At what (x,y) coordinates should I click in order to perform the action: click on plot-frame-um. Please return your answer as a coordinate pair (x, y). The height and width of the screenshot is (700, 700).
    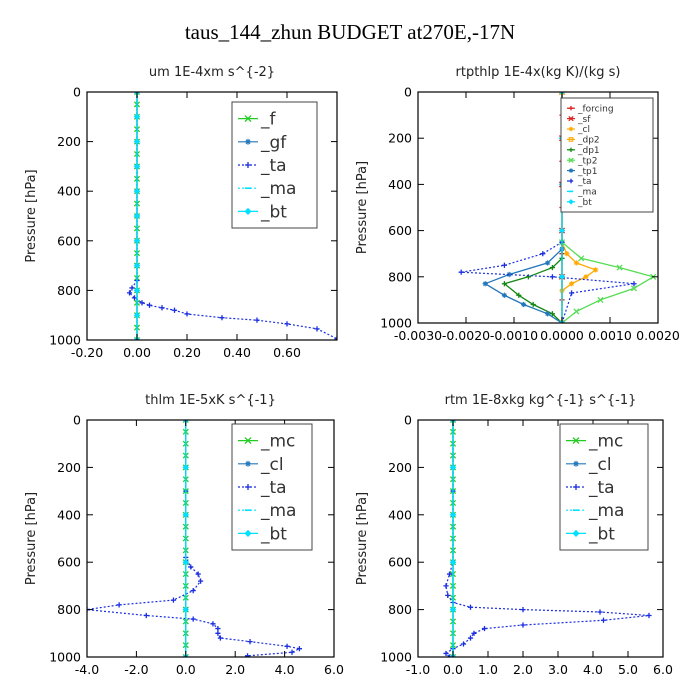
    Looking at the image, I should click on (212, 216).